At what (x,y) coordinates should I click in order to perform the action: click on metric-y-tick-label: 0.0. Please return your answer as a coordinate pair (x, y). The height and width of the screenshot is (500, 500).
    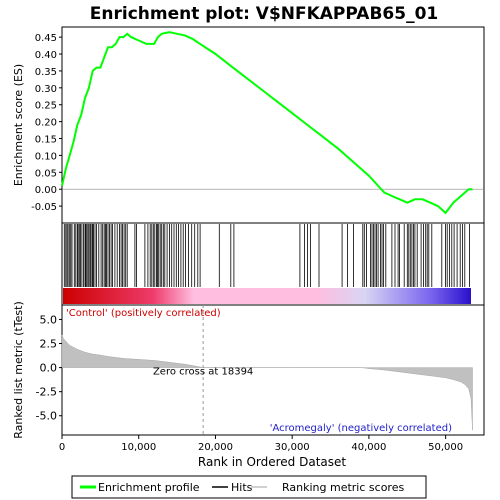
    Looking at the image, I should click on (49, 368).